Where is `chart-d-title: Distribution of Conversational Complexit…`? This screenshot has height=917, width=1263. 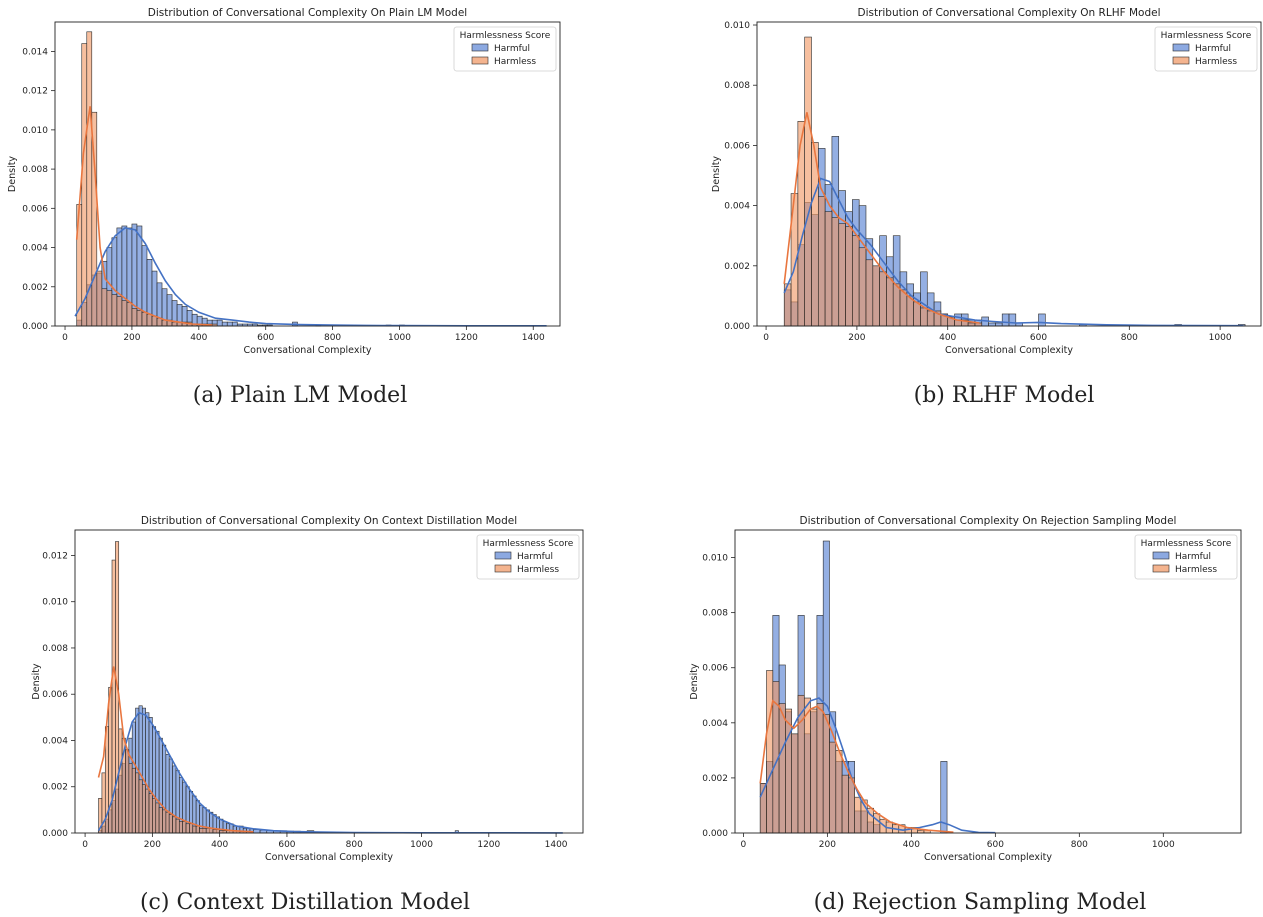 chart-d-title: Distribution of Conversational Complexit… is located at coordinates (988, 521).